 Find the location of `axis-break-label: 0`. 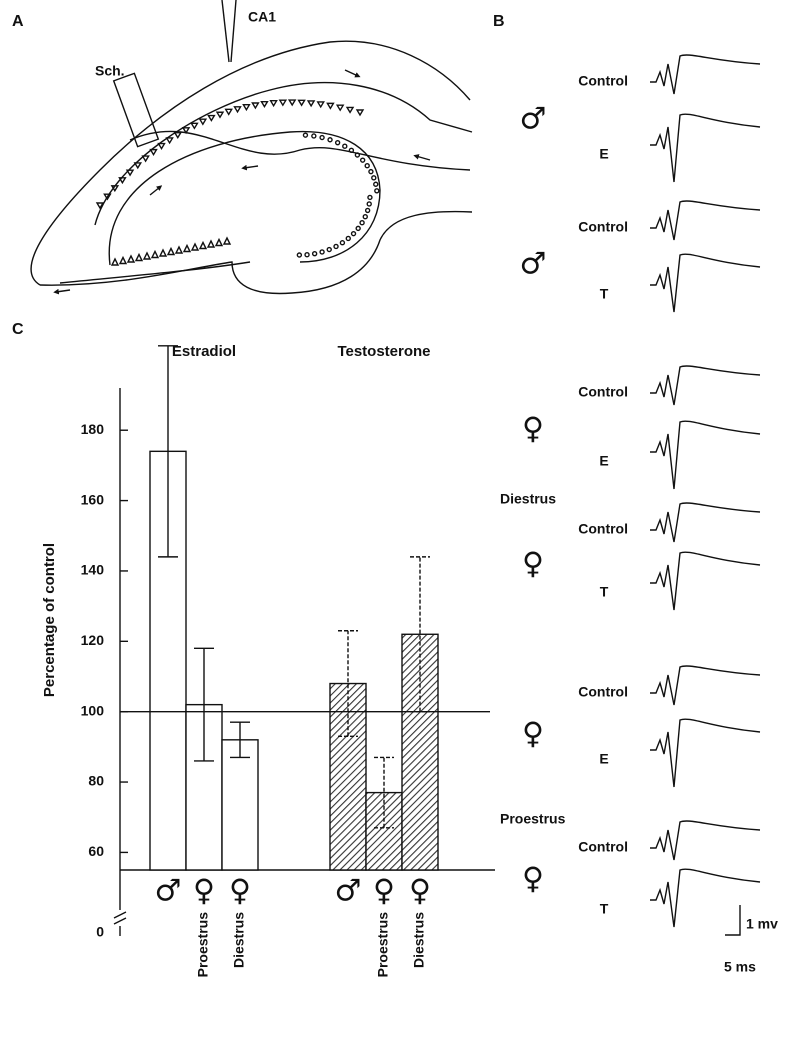

axis-break-label: 0 is located at coordinates (100, 932).